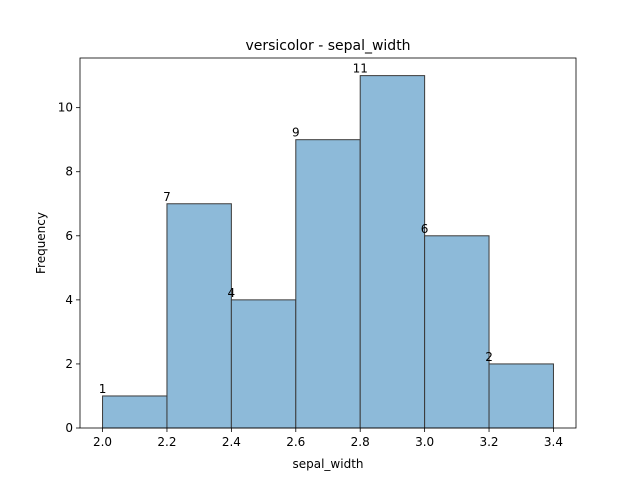 This screenshot has height=480, width=640. Describe the element at coordinates (166, 442) in the screenshot. I see `x-tick-label: 2.2` at that location.